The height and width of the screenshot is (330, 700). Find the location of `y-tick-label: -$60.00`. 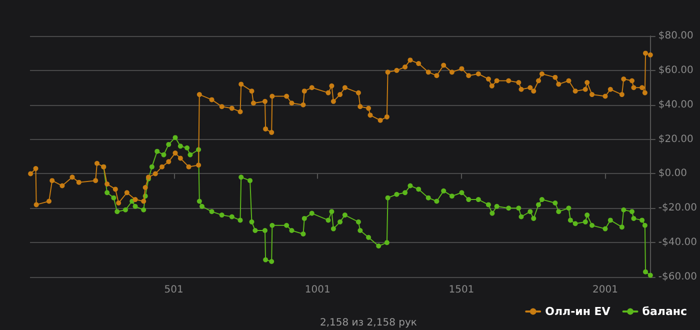

y-tick-label: -$60.00 is located at coordinates (678, 277).